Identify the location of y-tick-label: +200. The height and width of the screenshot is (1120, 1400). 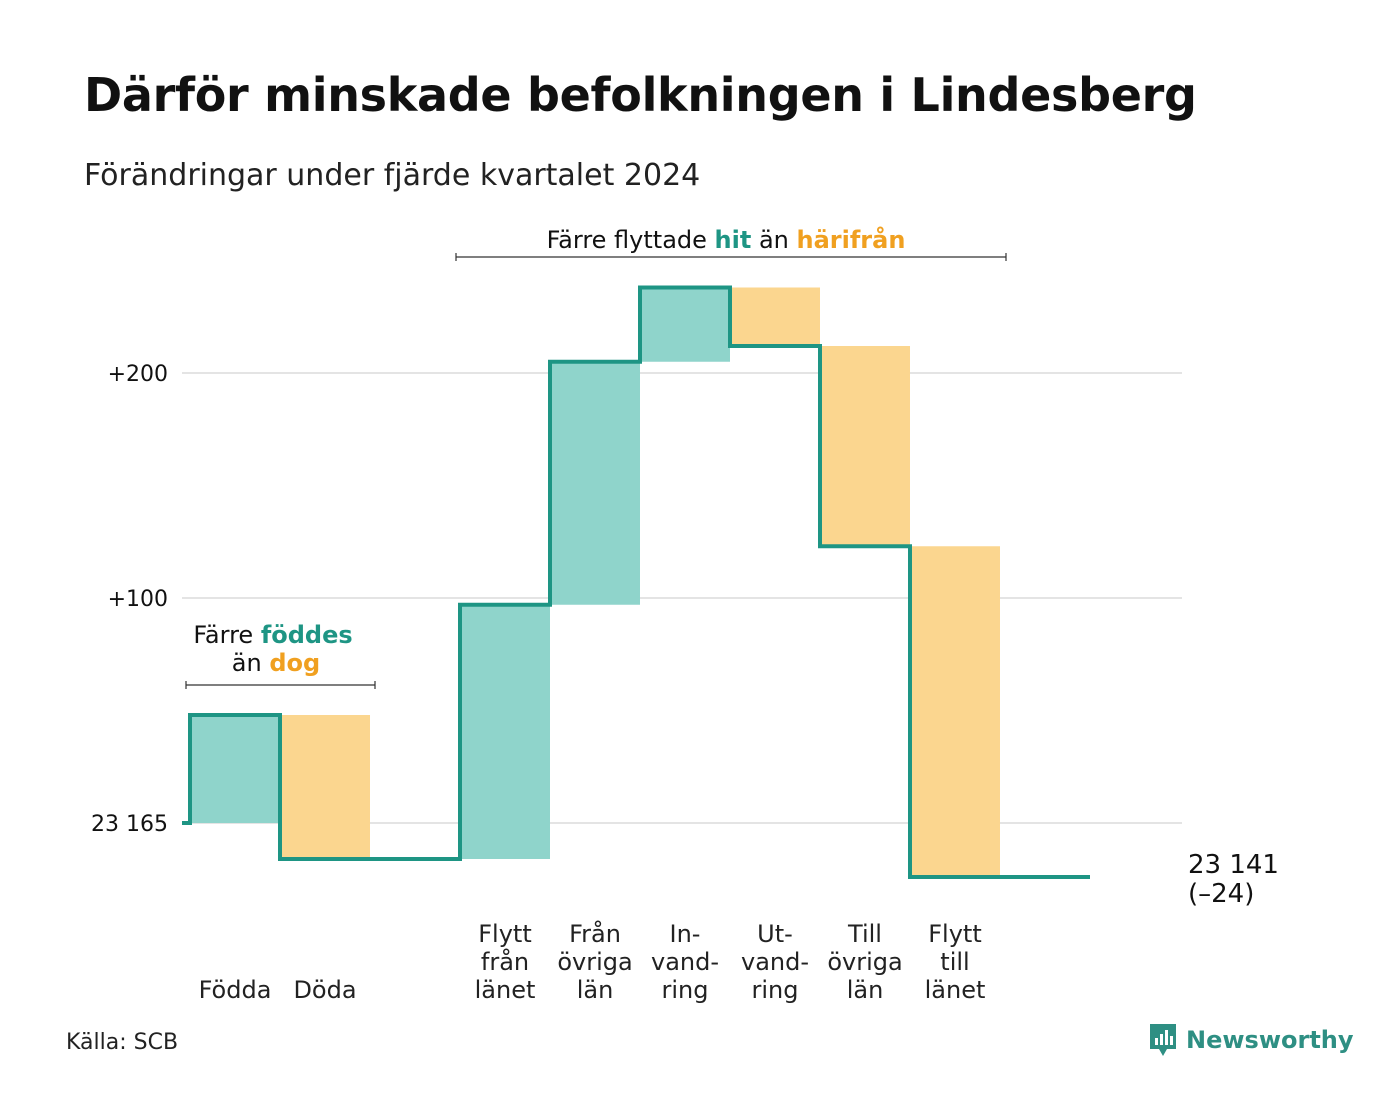
(138, 374).